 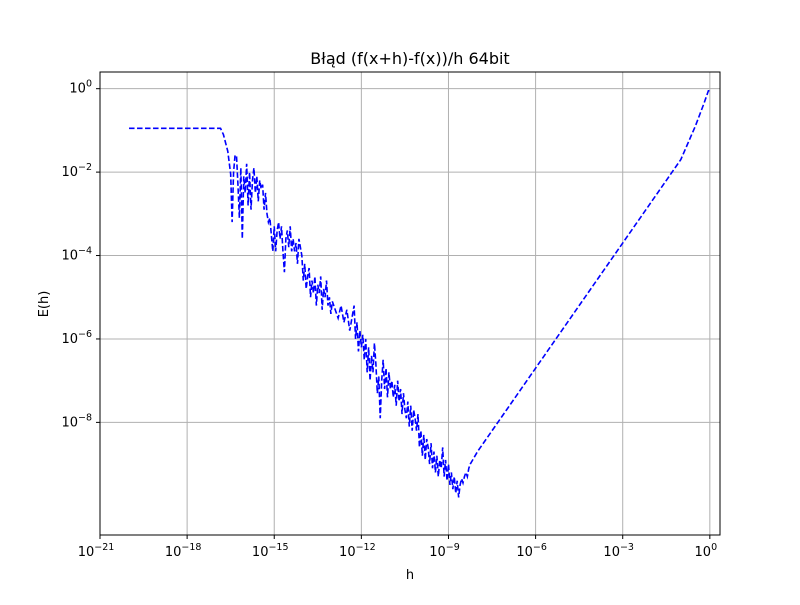 I want to click on x-tick-label: 10⁻¹², so click(x=357, y=551).